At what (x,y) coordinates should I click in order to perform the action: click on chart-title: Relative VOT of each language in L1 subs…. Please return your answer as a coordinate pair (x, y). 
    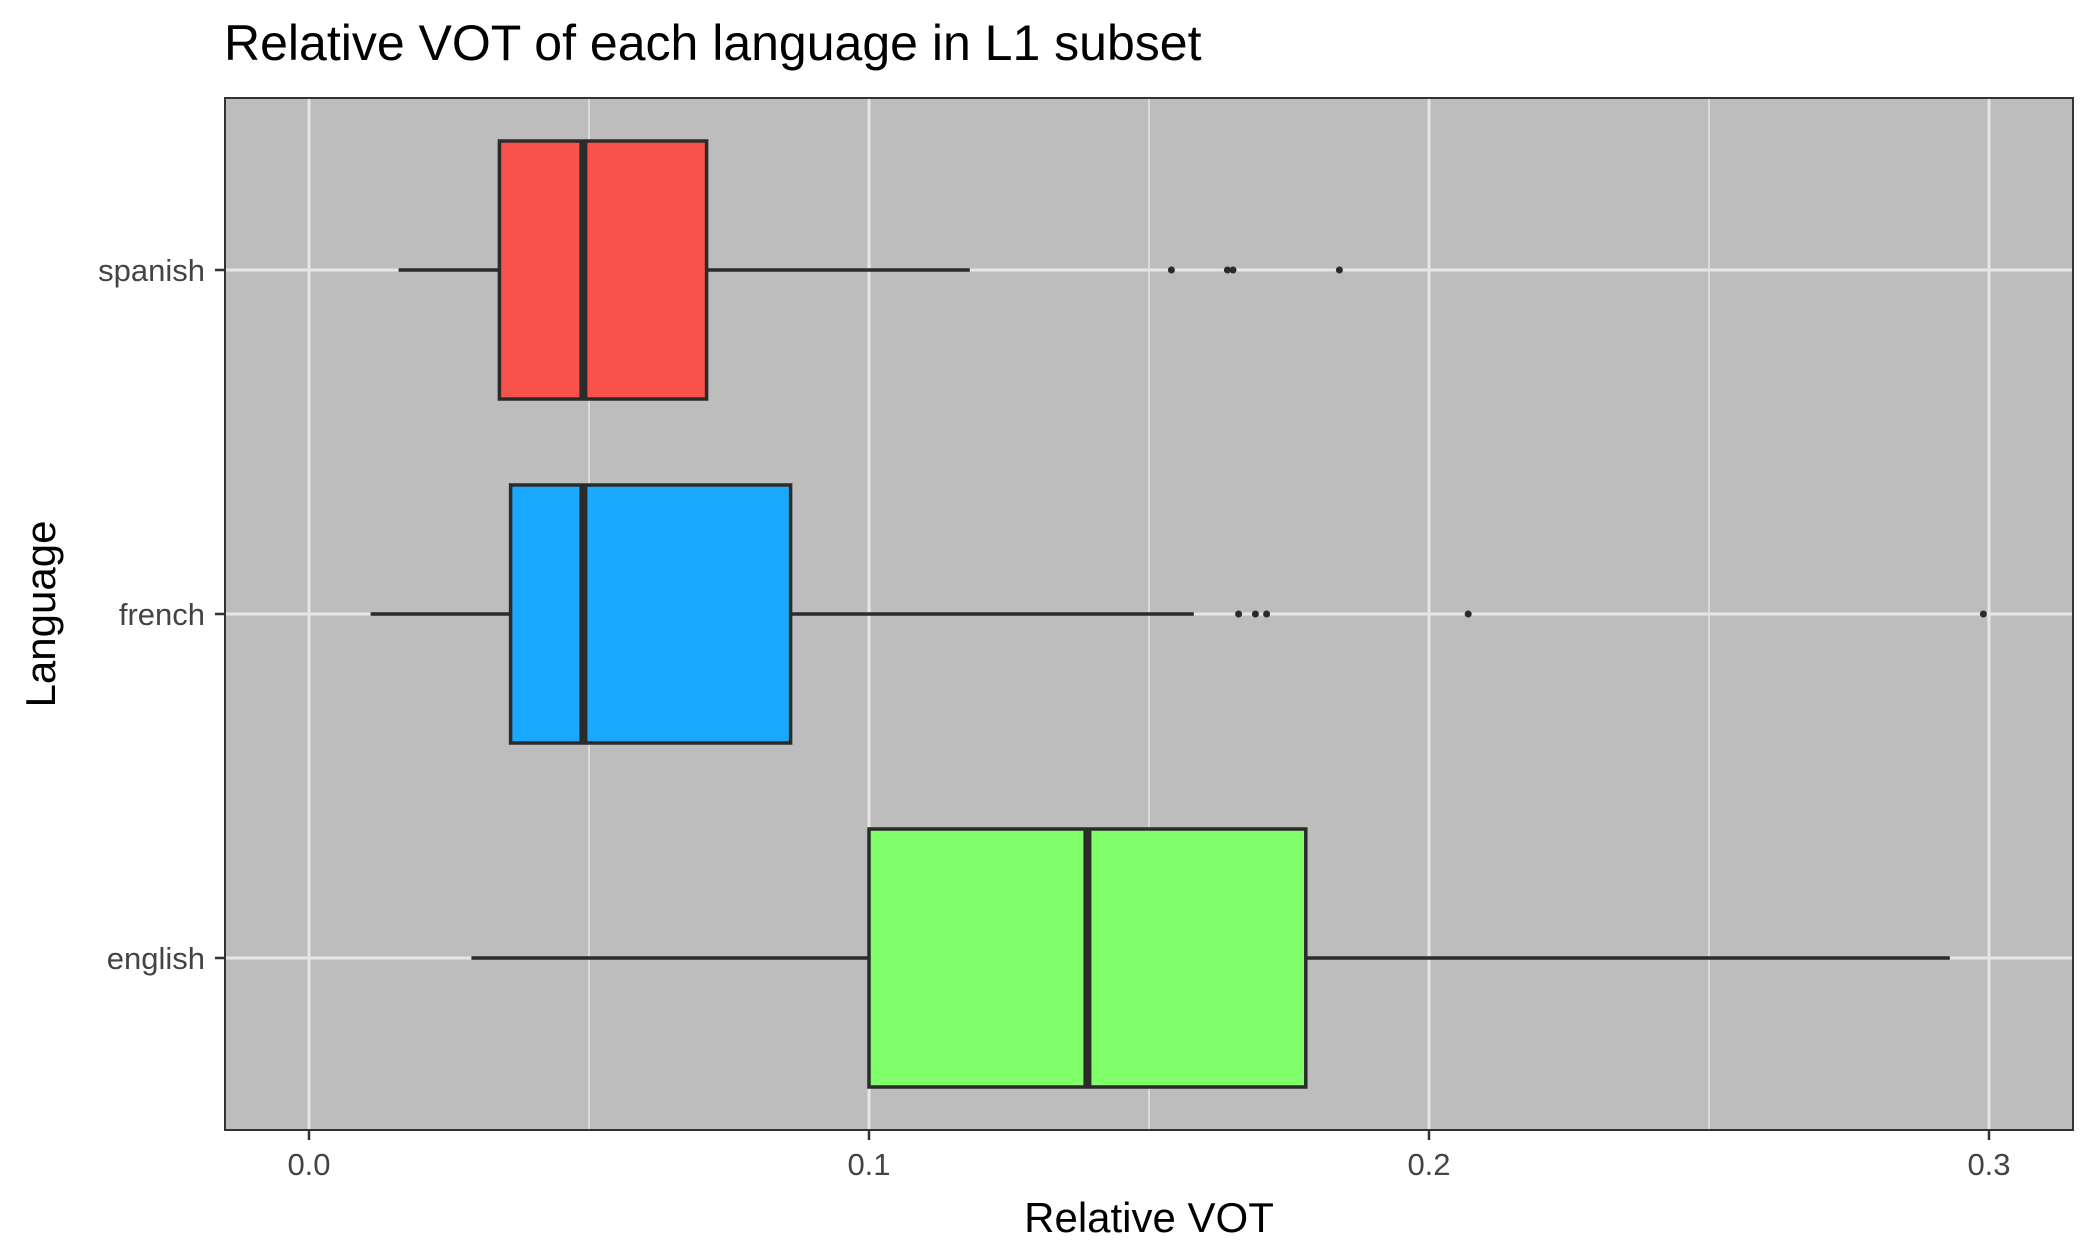
    Looking at the image, I should click on (713, 43).